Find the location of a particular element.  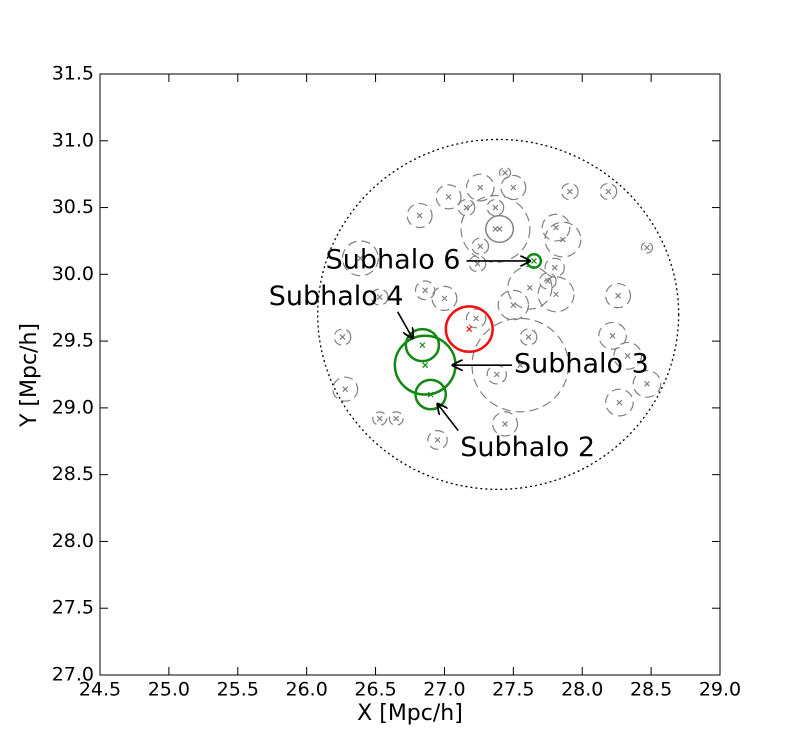

annotation-text: Subhalo 6 is located at coordinates (393, 259).